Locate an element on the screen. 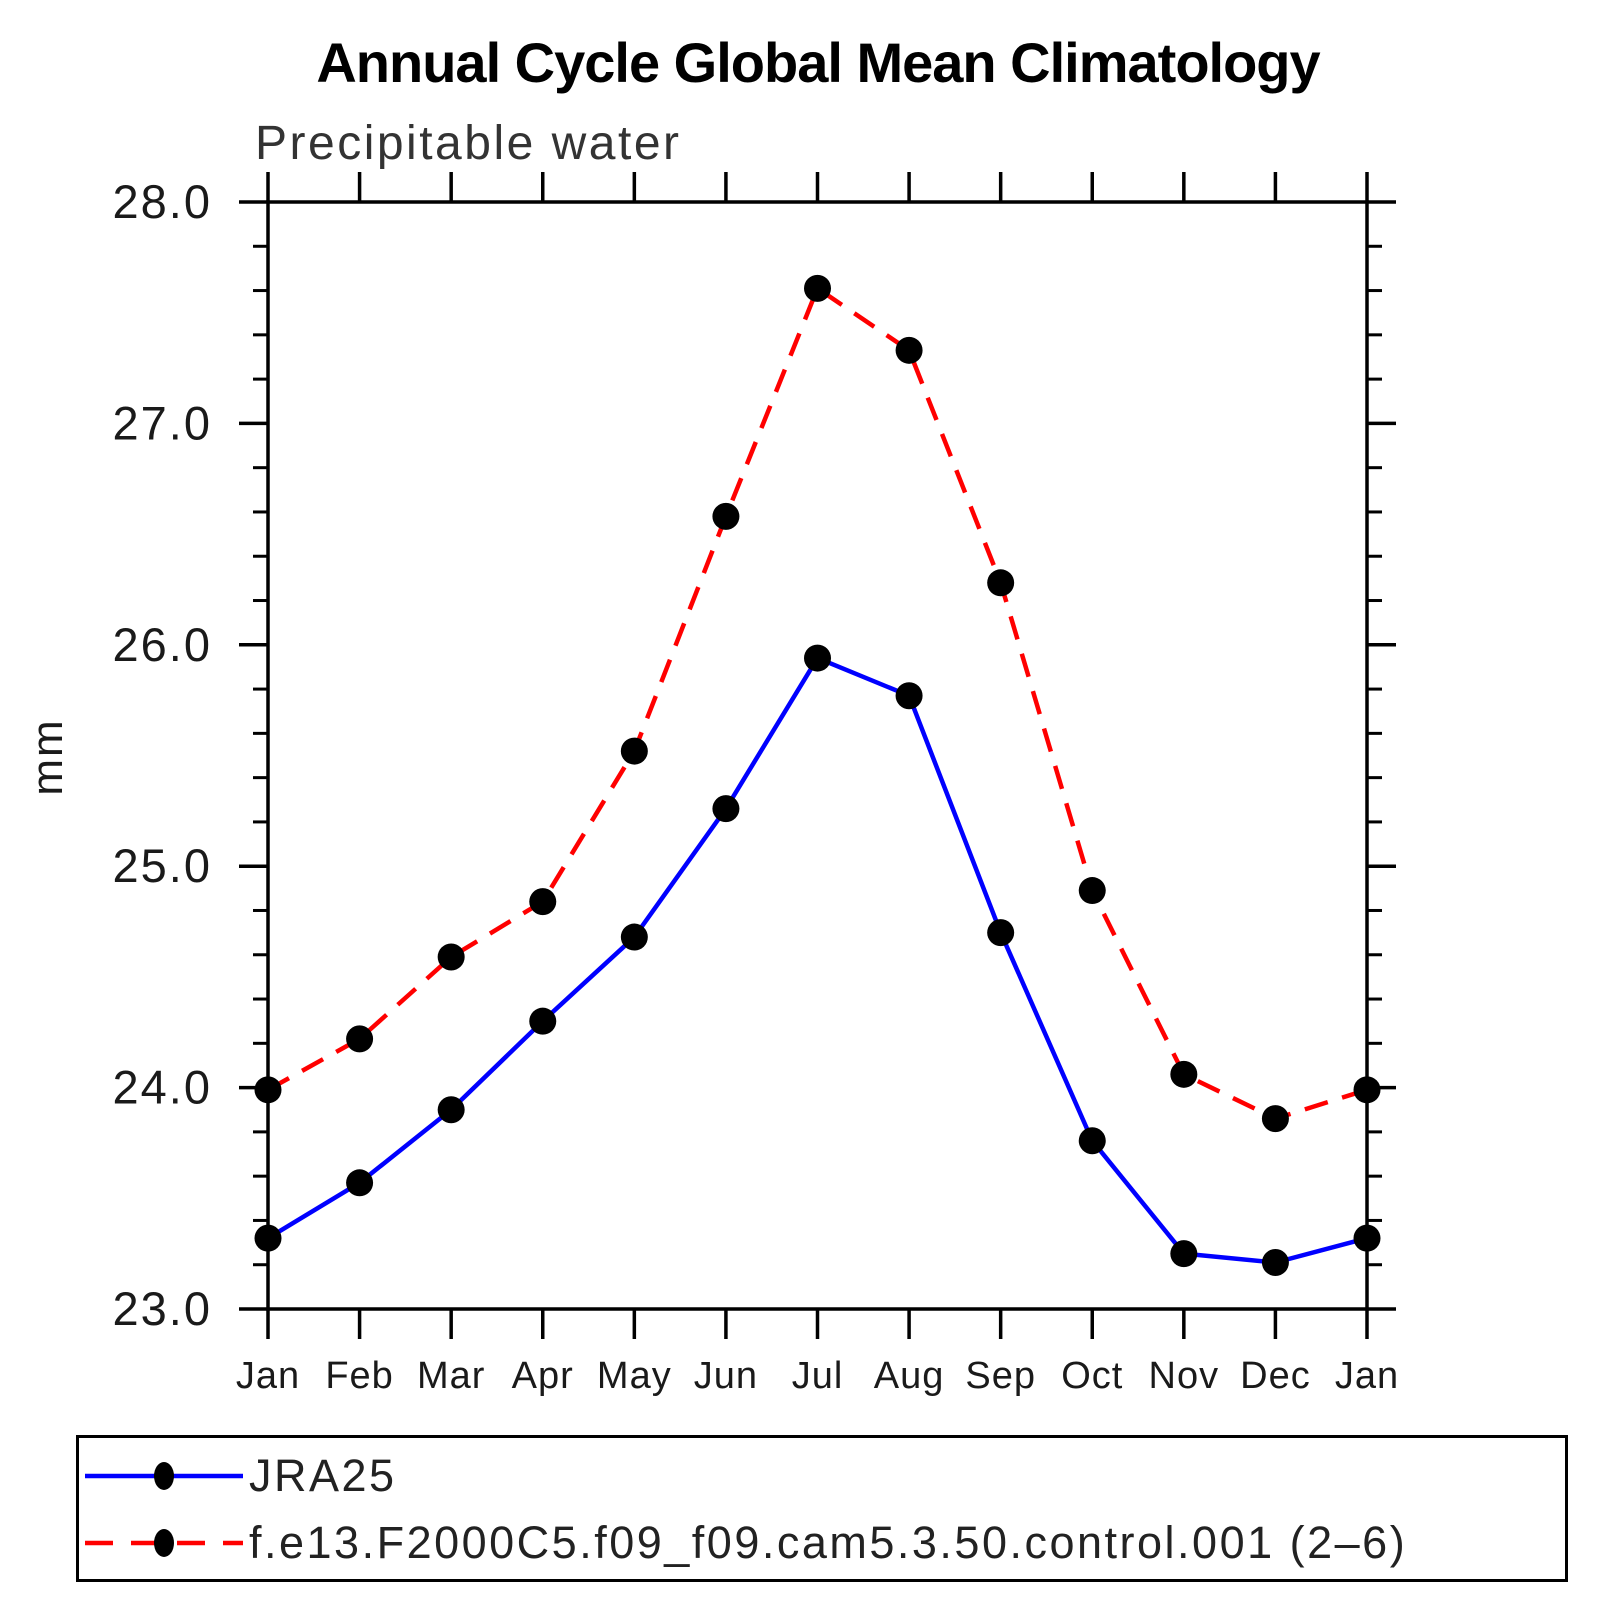  legend-entry-jra25: JRA25 is located at coordinates (240, 1475).